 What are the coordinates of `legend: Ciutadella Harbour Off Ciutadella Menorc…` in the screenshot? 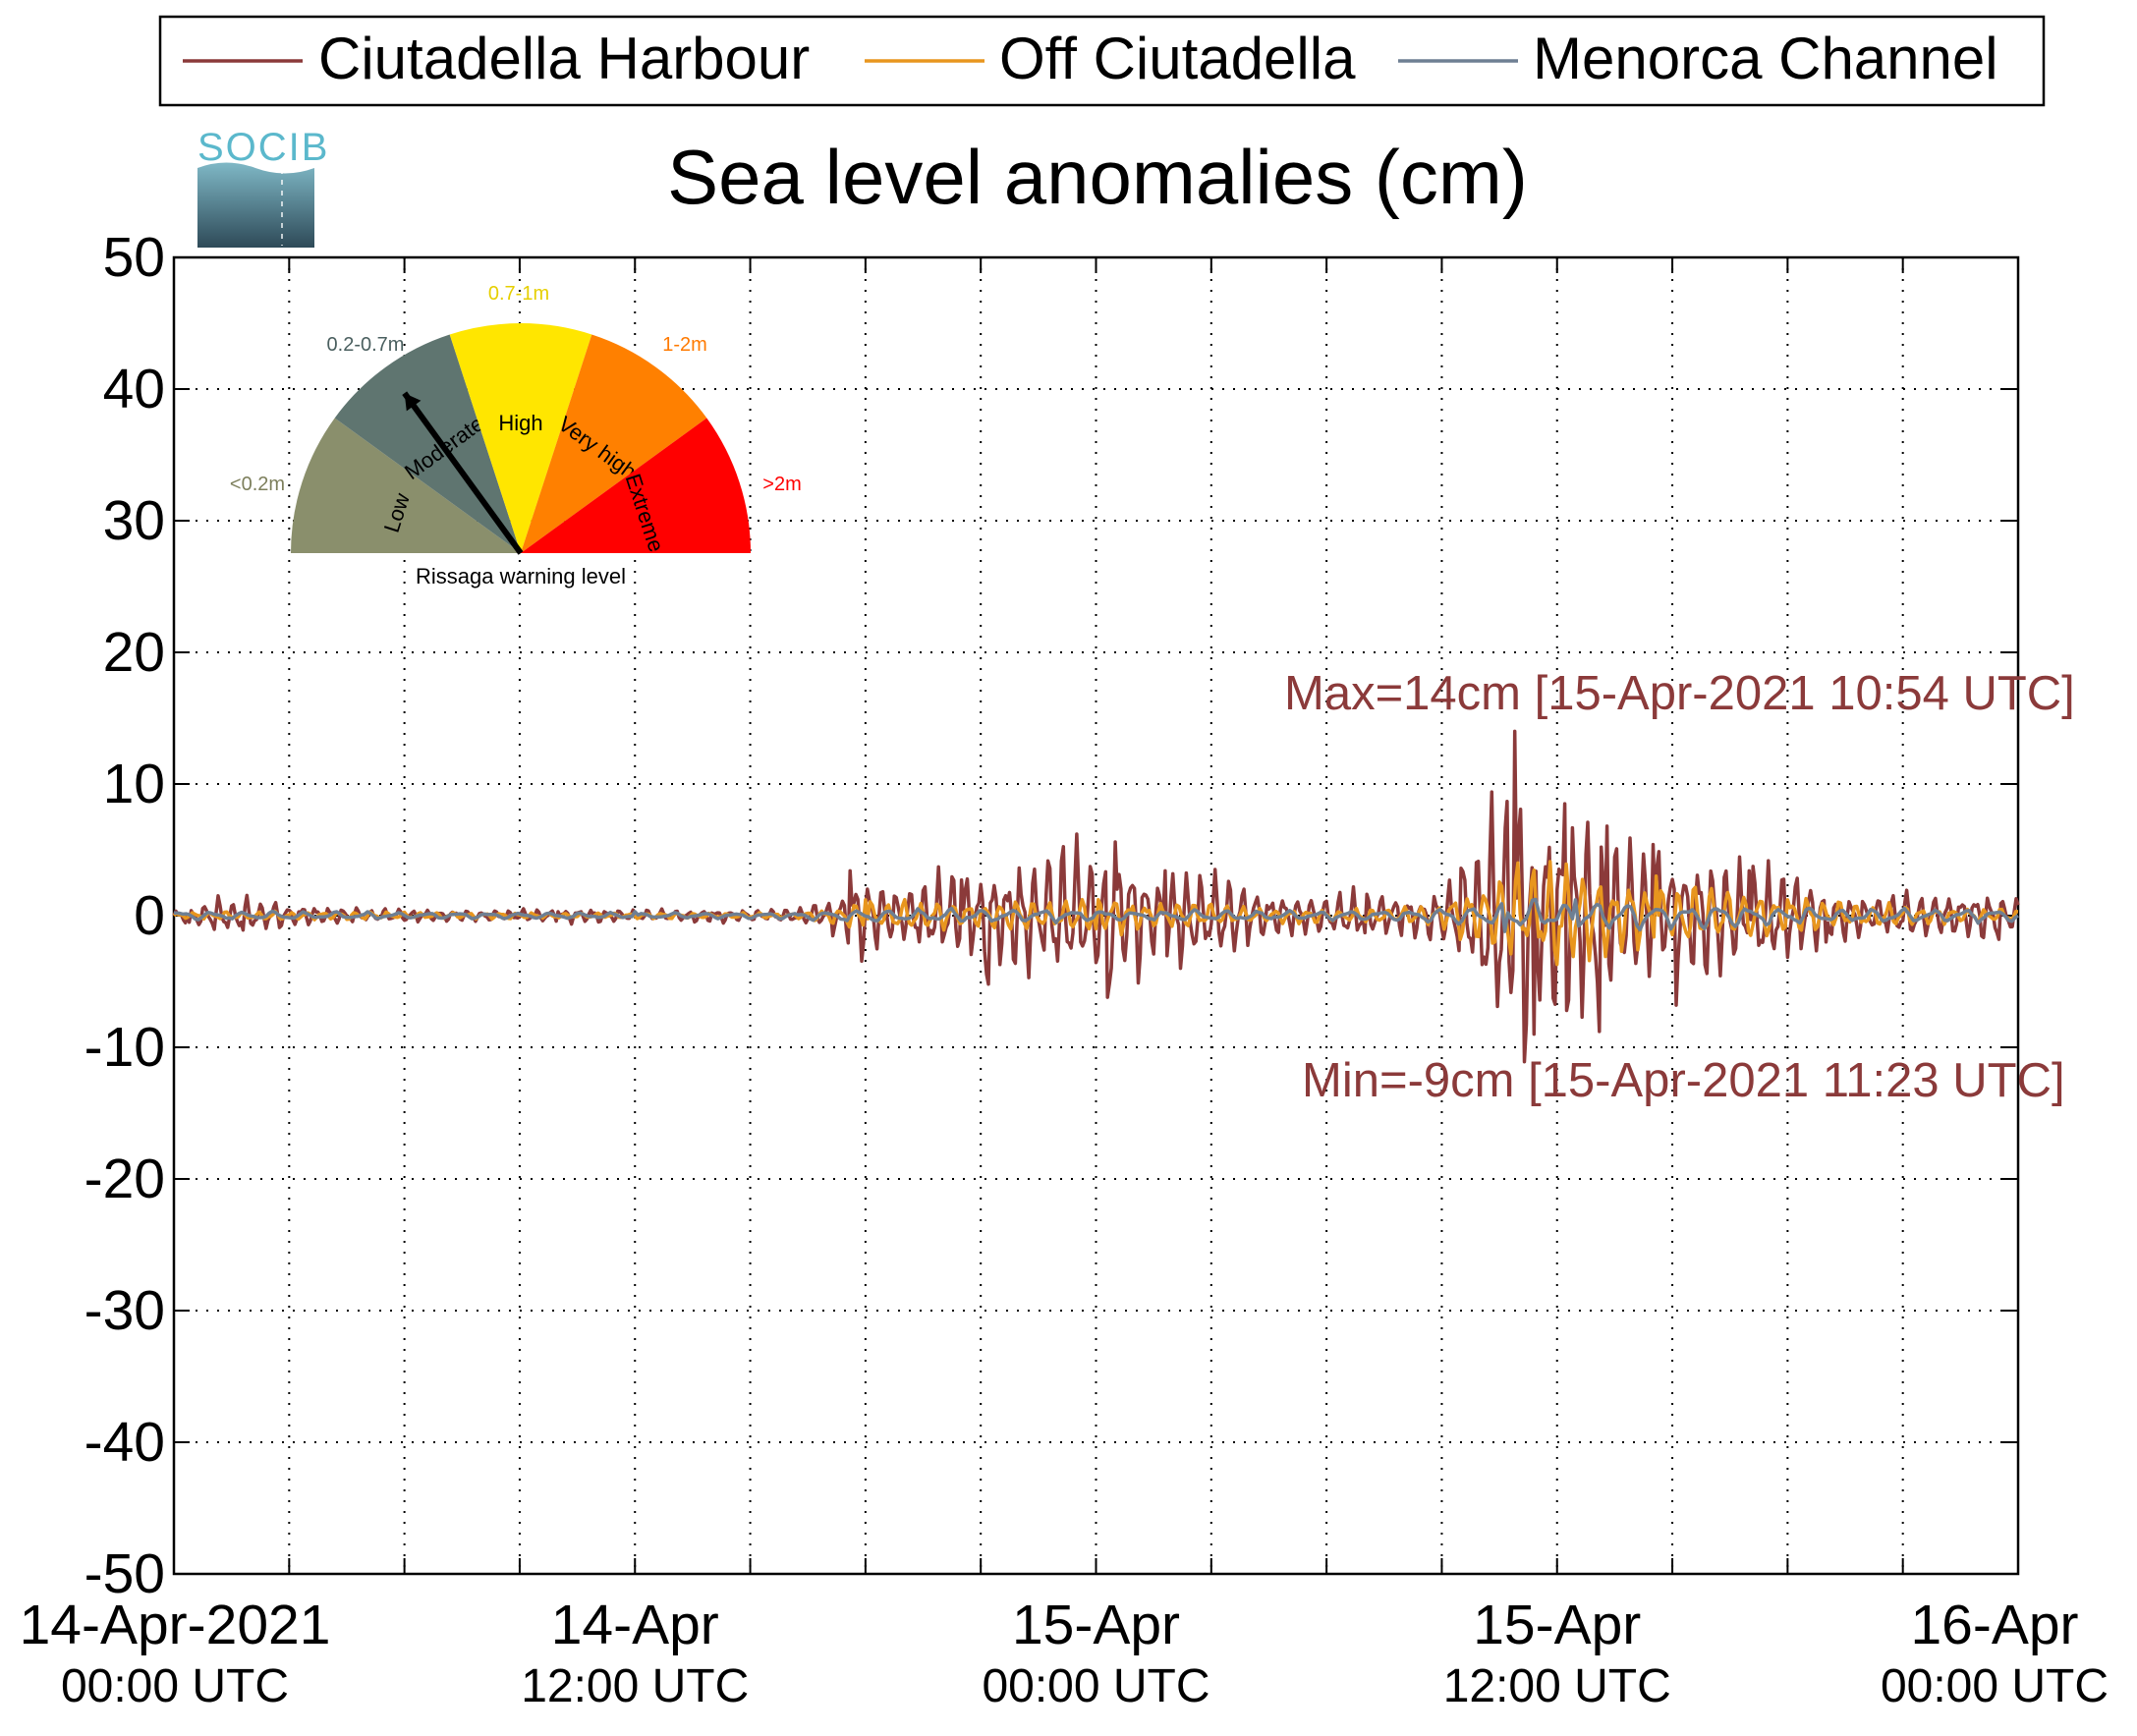 It's located at (1102, 61).